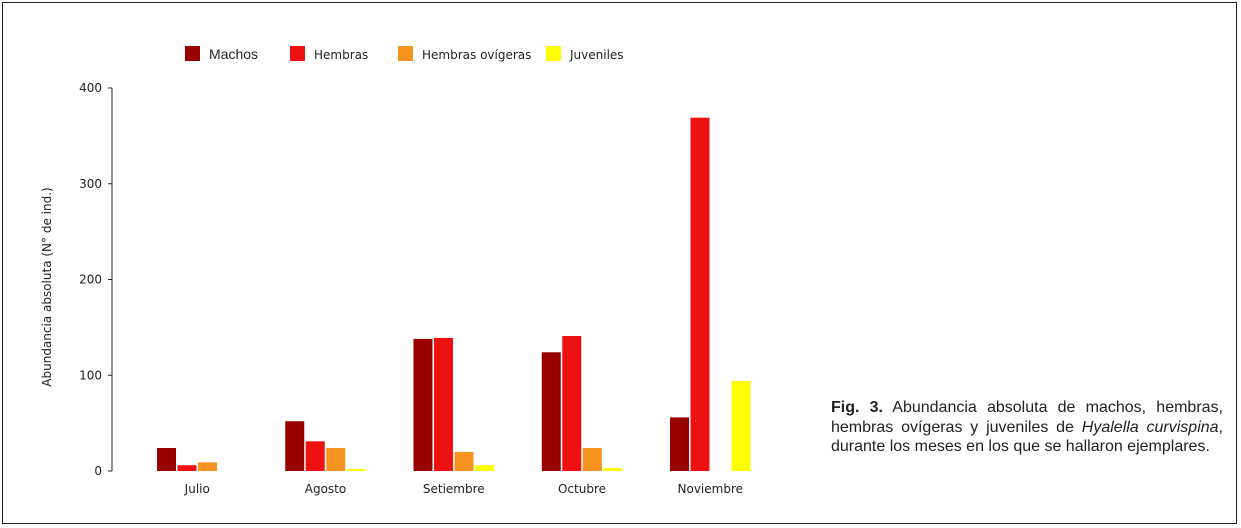 This screenshot has height=528, width=1241. What do you see at coordinates (596, 55) in the screenshot?
I see `legend-label-juveniles: Juveniles` at bounding box center [596, 55].